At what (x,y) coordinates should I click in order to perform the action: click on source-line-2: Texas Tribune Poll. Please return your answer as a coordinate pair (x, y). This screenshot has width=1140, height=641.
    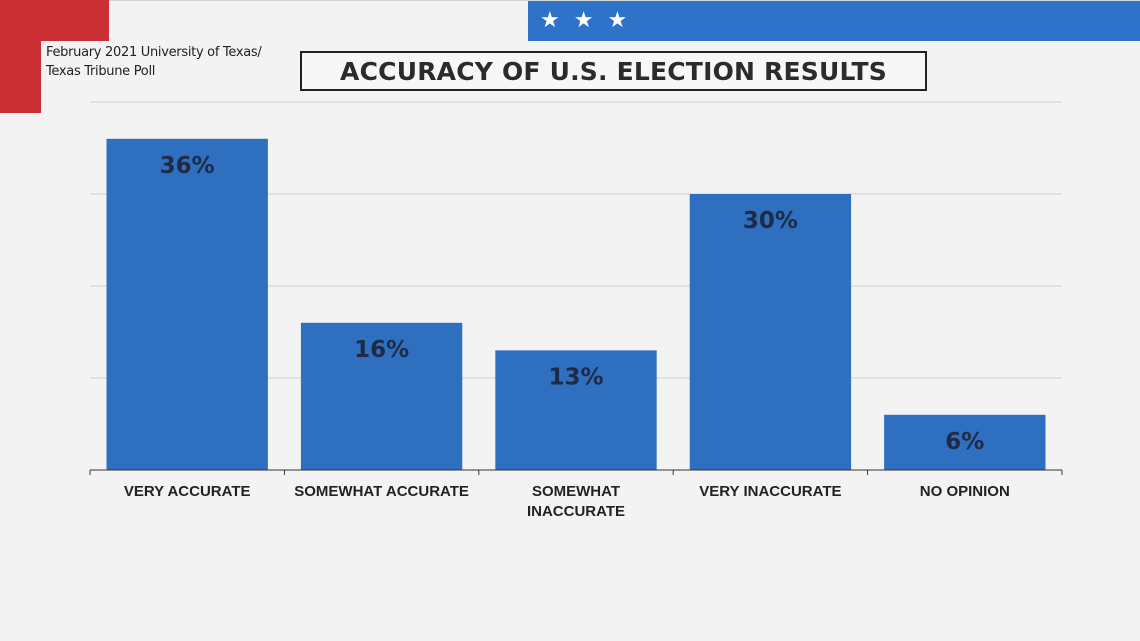
    Looking at the image, I should click on (101, 71).